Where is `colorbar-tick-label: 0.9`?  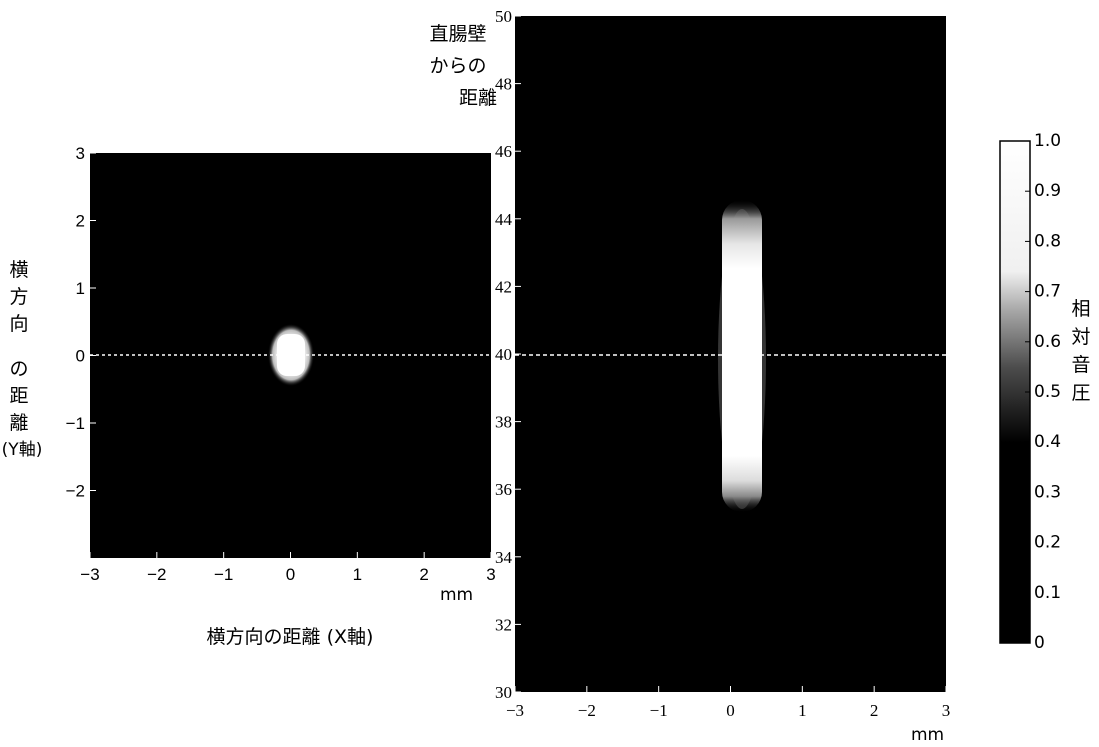
colorbar-tick-label: 0.9 is located at coordinates (1047, 191).